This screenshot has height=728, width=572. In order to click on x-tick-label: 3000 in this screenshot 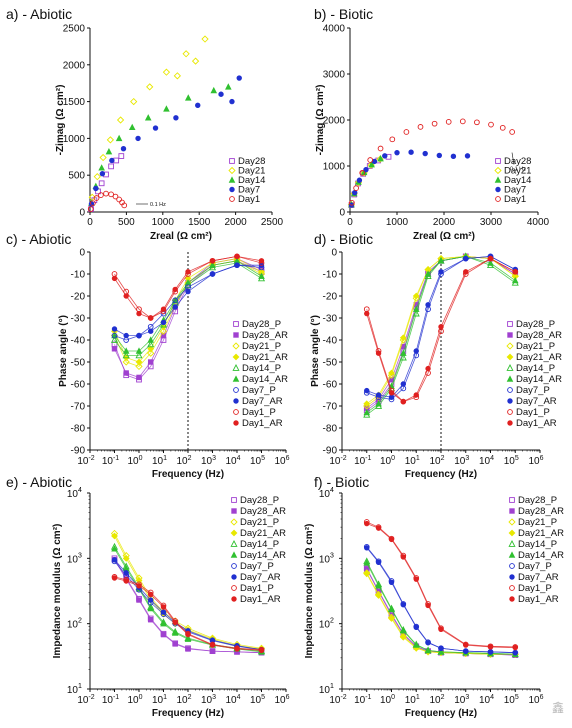, I will do `click(491, 222)`.